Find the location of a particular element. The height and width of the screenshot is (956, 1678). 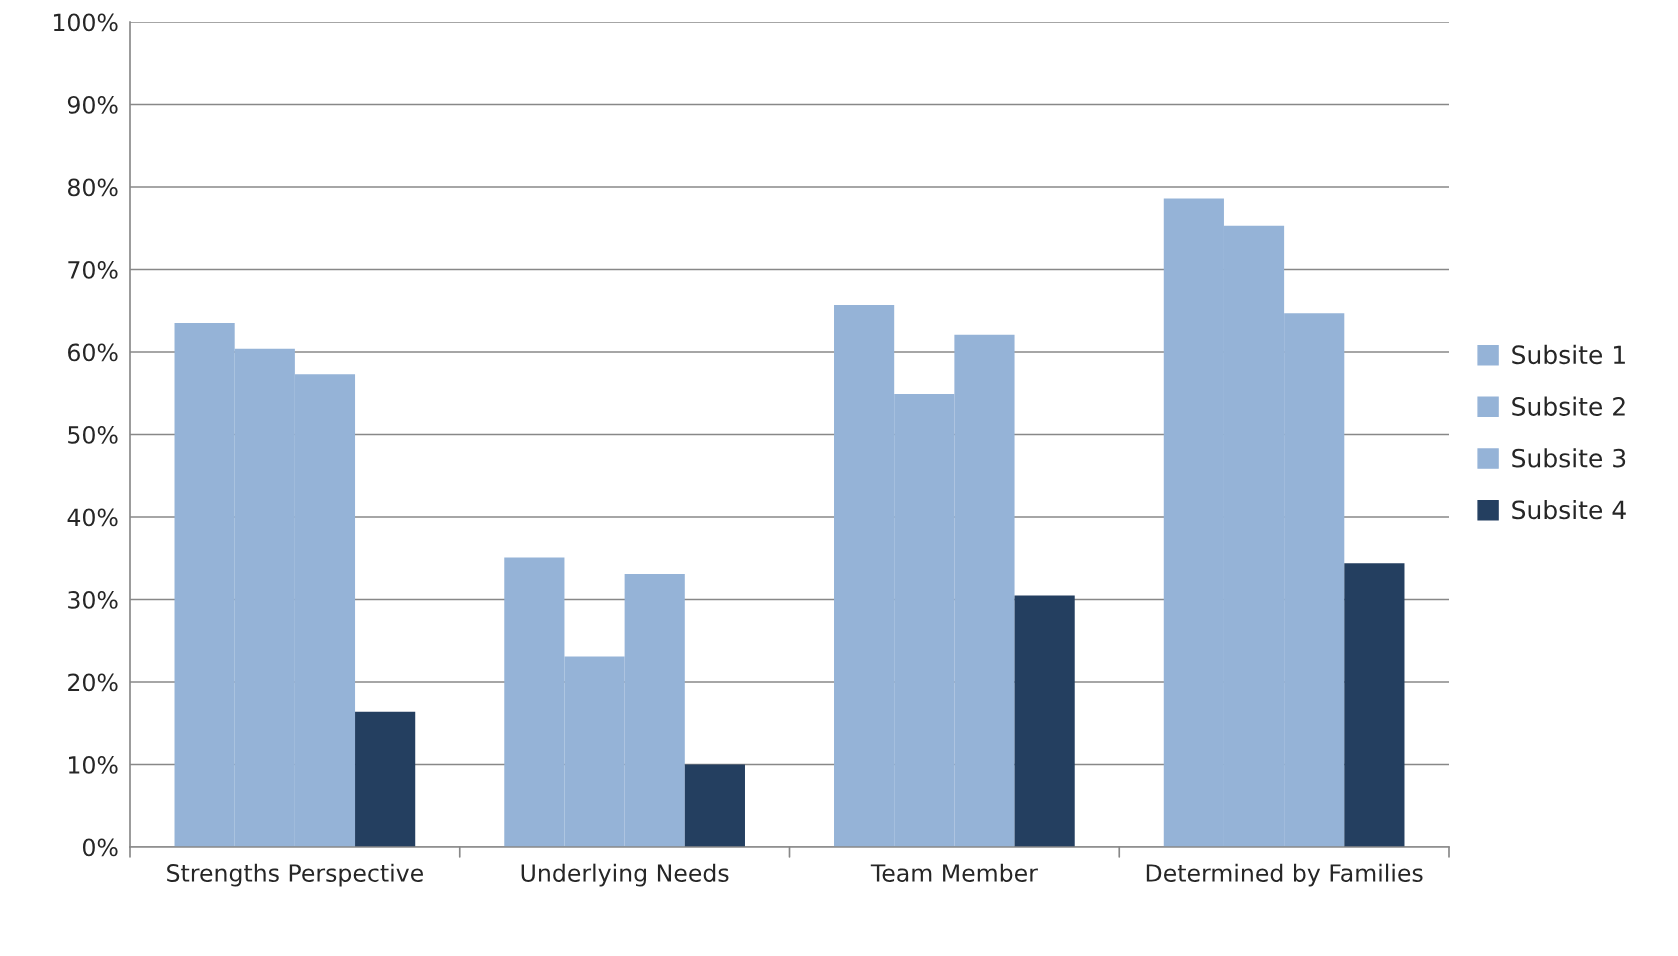

legend-label: Subsite 2 is located at coordinates (1568, 406).